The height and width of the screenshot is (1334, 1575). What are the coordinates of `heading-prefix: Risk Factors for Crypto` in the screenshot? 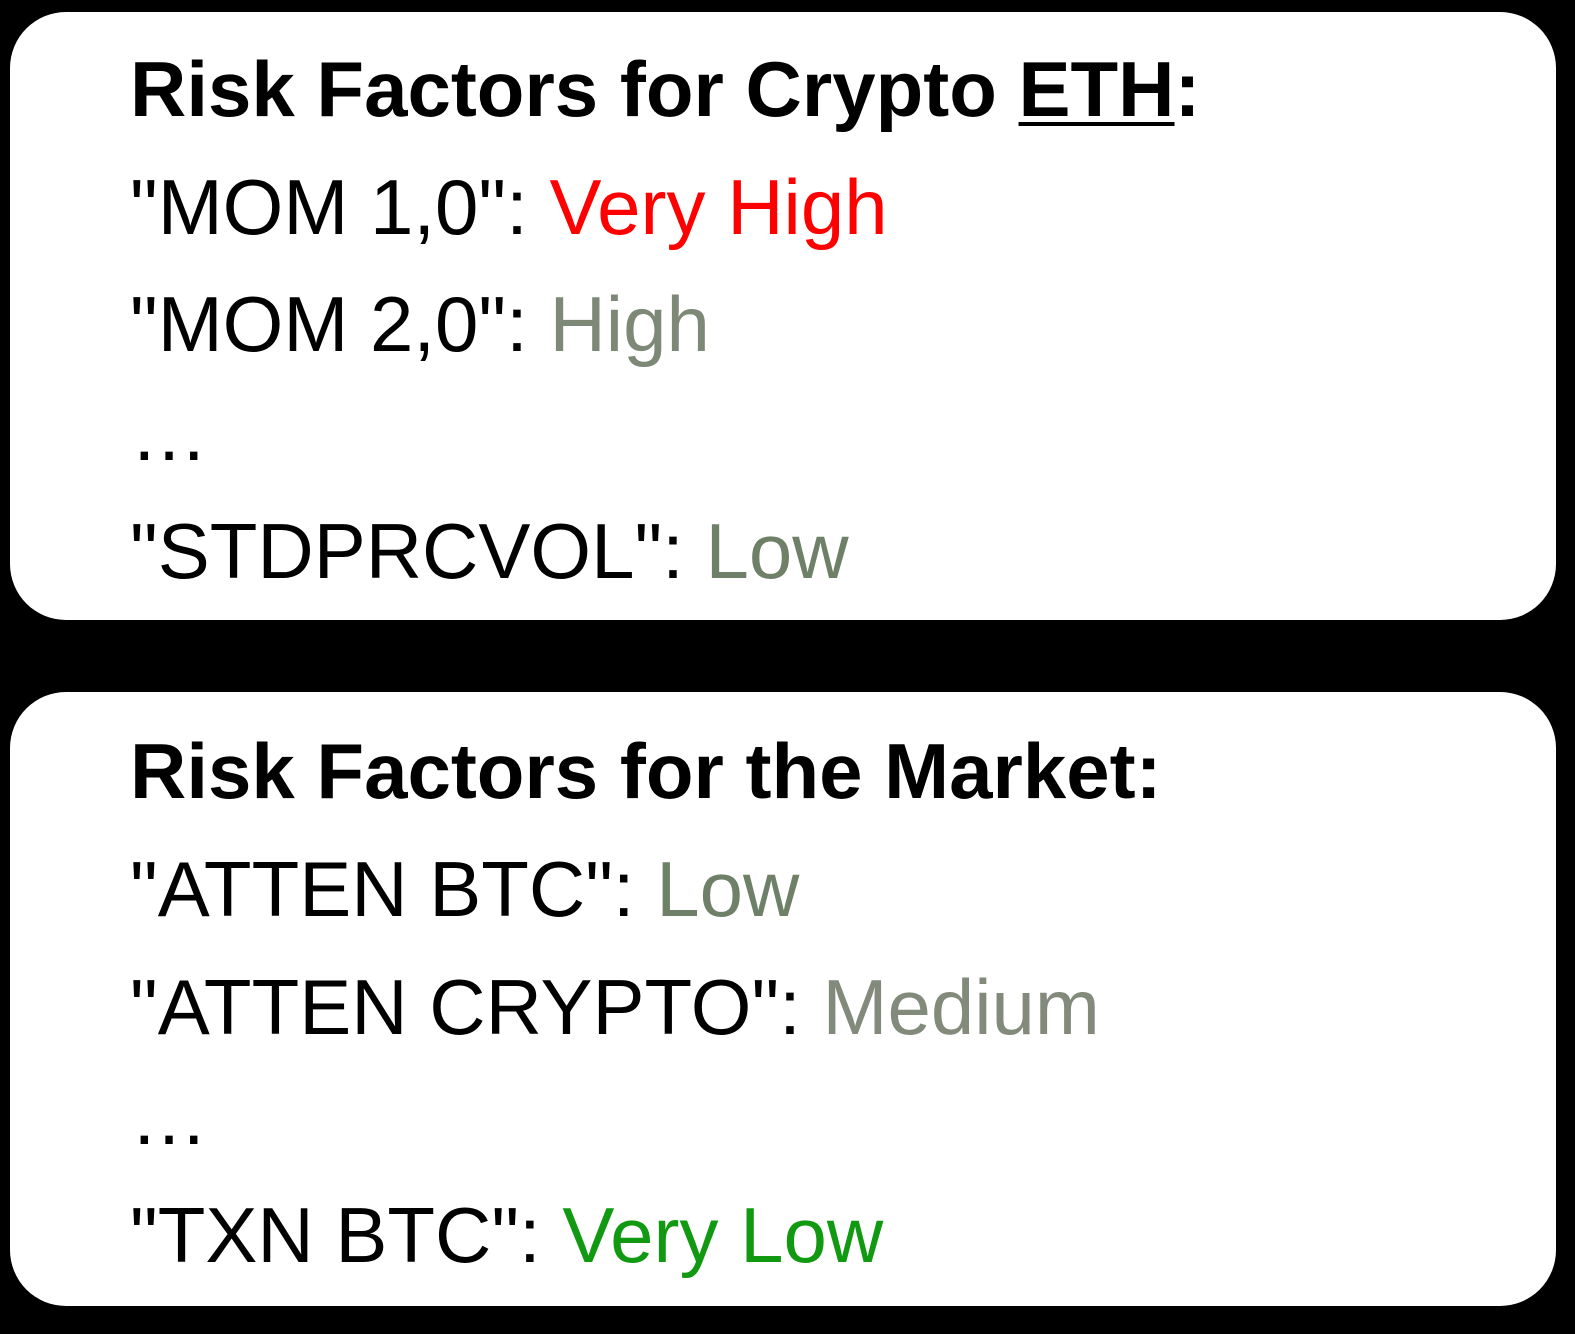 It's located at (574, 89).